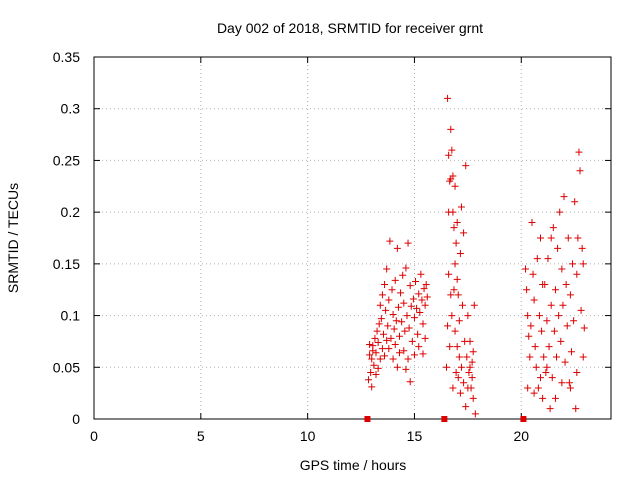 The width and height of the screenshot is (640, 480). I want to click on y-tick-label: 0.15, so click(66, 264).